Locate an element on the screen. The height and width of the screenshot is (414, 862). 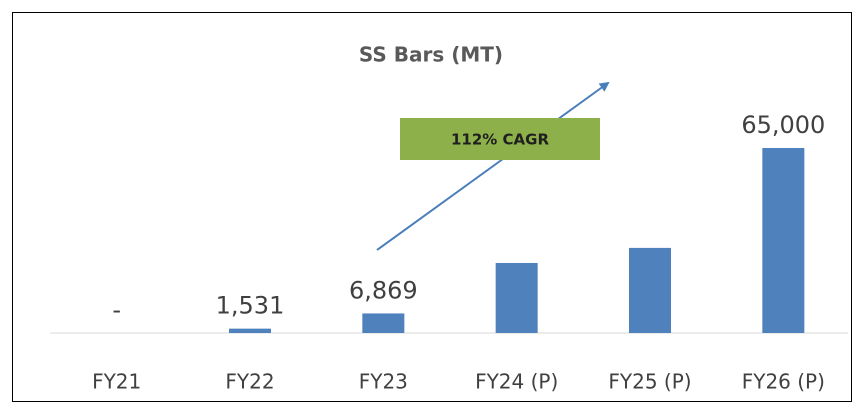
cagr-arrow is located at coordinates (493, 166).